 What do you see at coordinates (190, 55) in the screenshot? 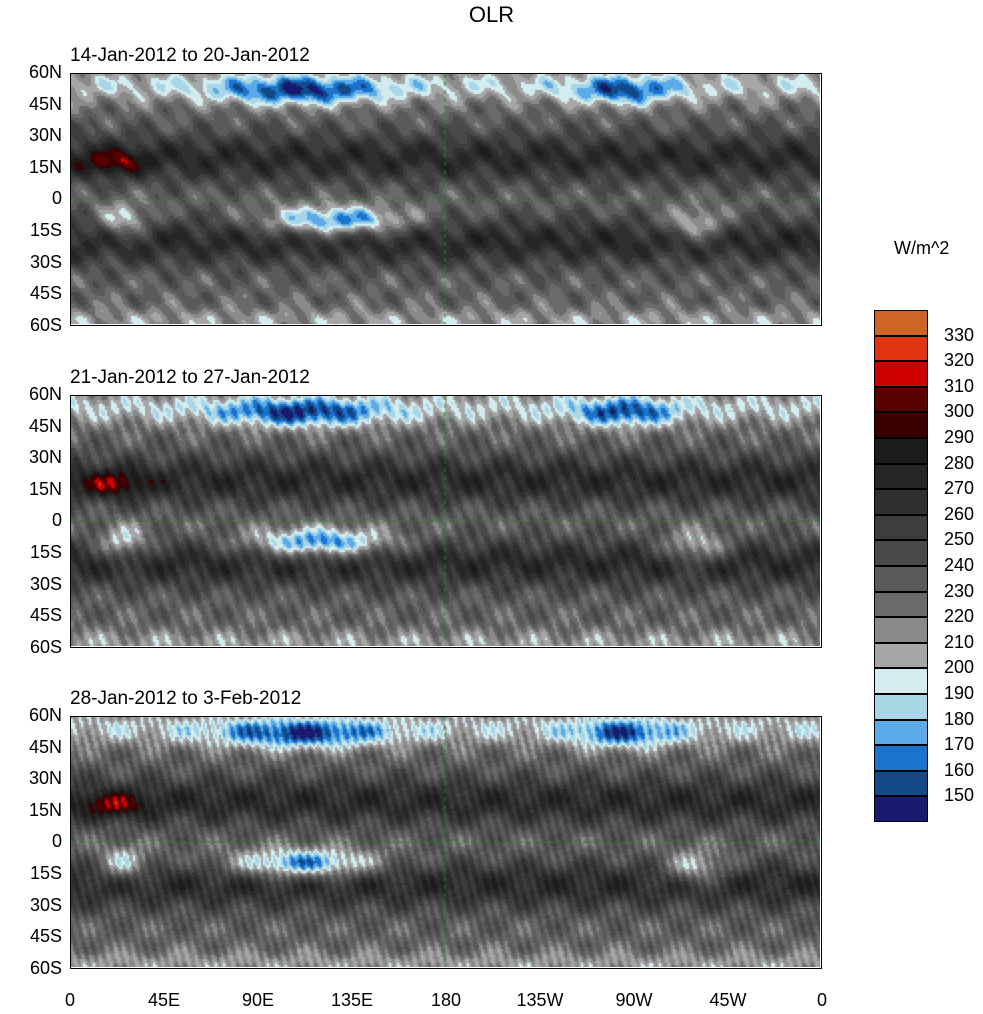
I see `panel-title: 14-Jan-2012 to 20-Jan-2012` at bounding box center [190, 55].